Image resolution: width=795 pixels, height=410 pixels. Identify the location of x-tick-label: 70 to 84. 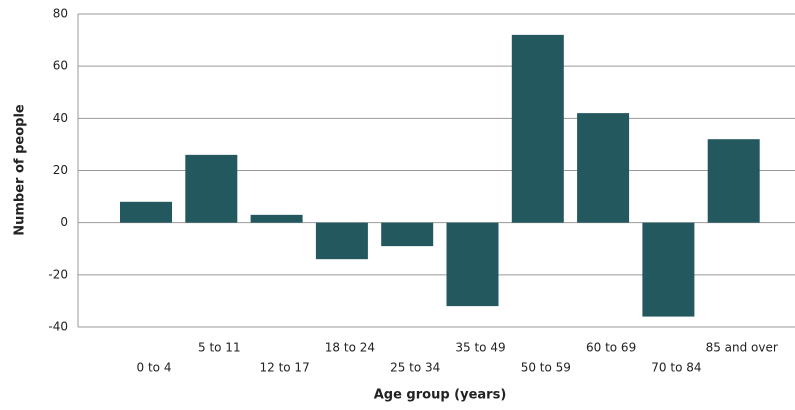
(676, 368).